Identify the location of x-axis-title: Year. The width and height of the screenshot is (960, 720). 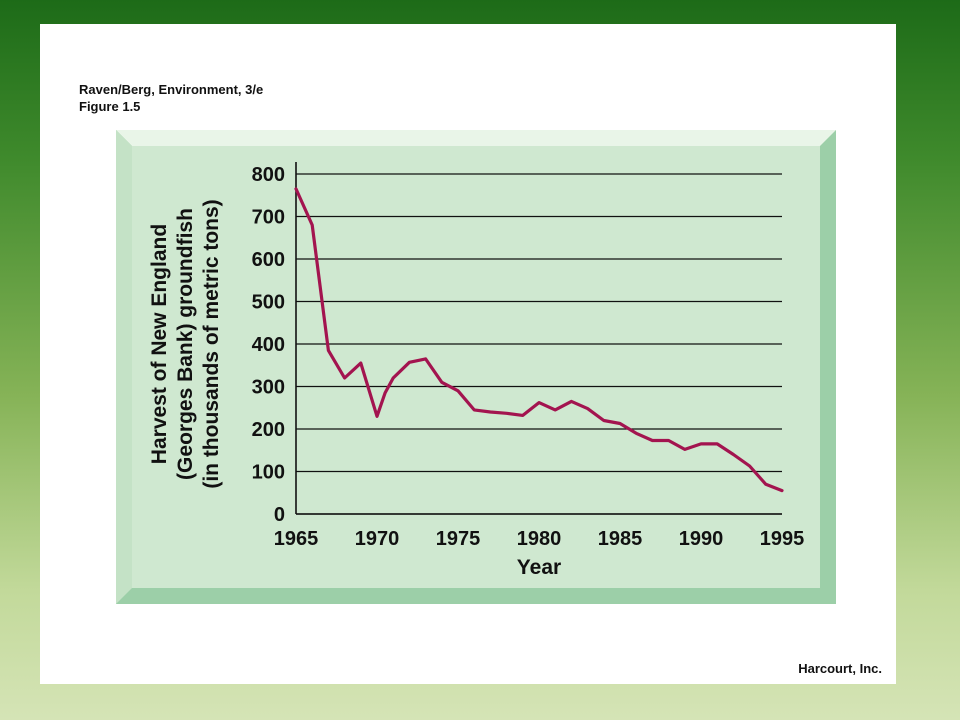
(539, 567).